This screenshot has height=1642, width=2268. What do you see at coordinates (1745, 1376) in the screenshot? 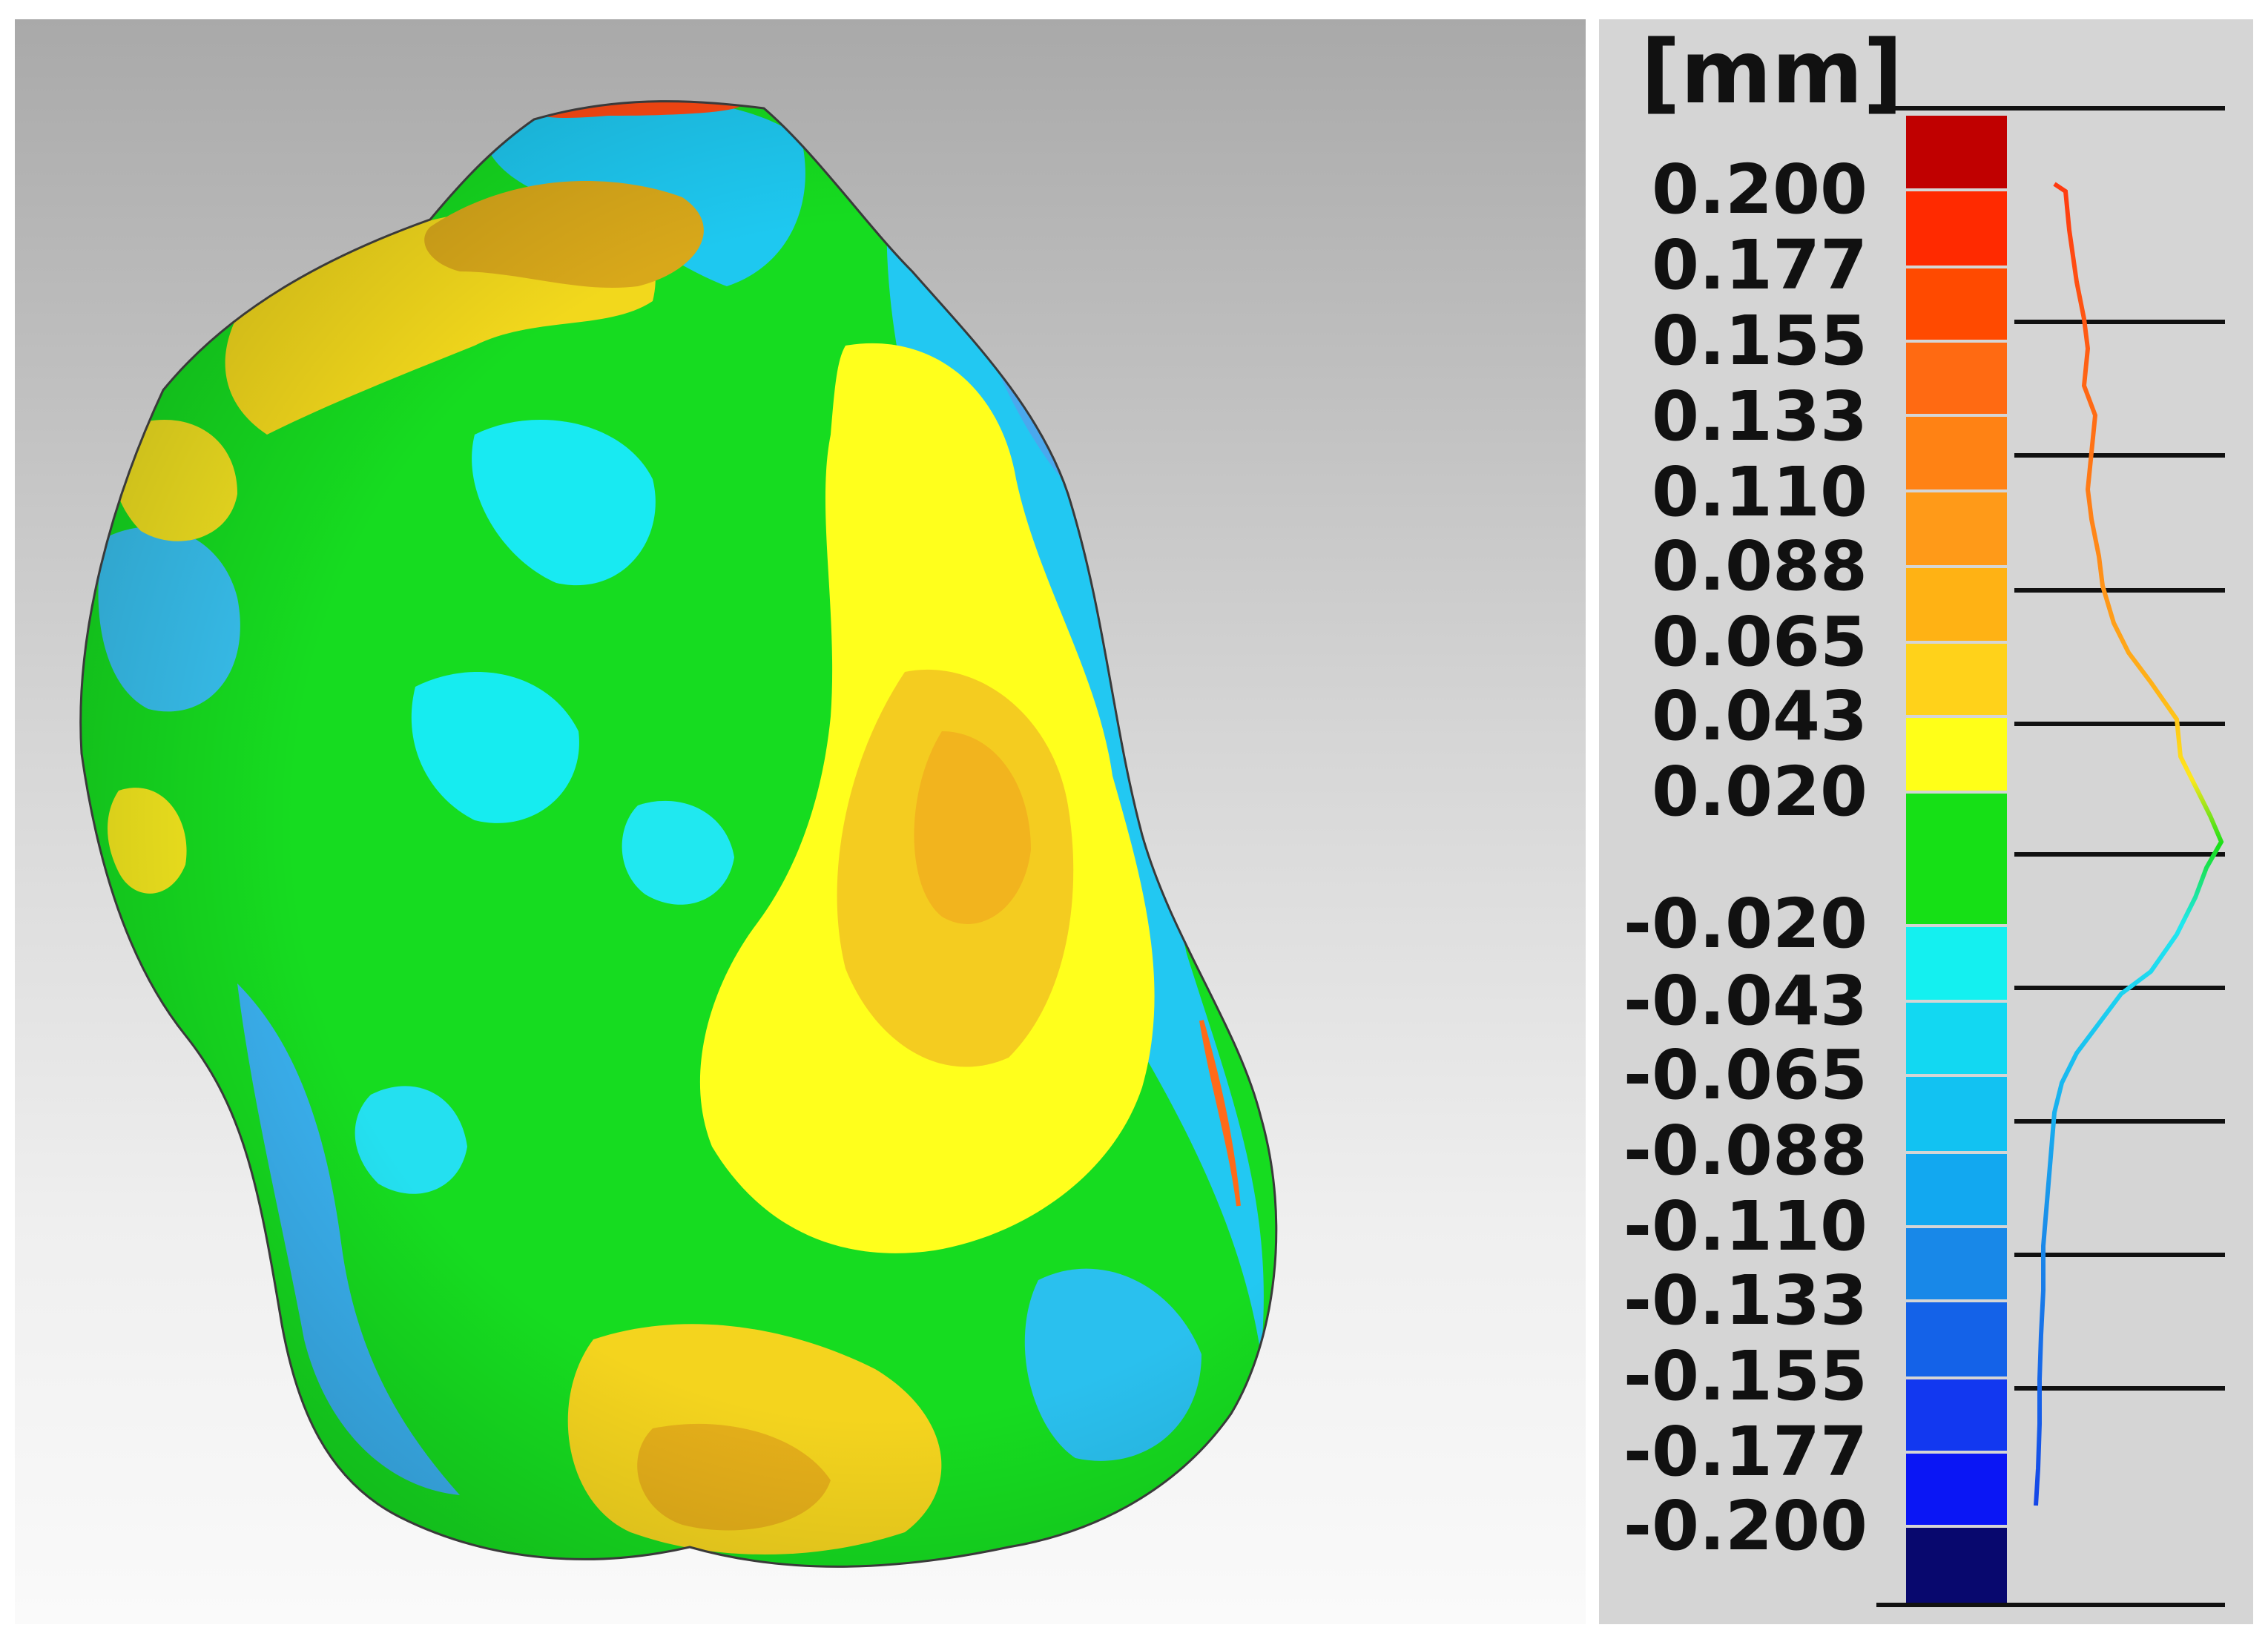
I see `legend-value-label: -0.155` at bounding box center [1745, 1376].